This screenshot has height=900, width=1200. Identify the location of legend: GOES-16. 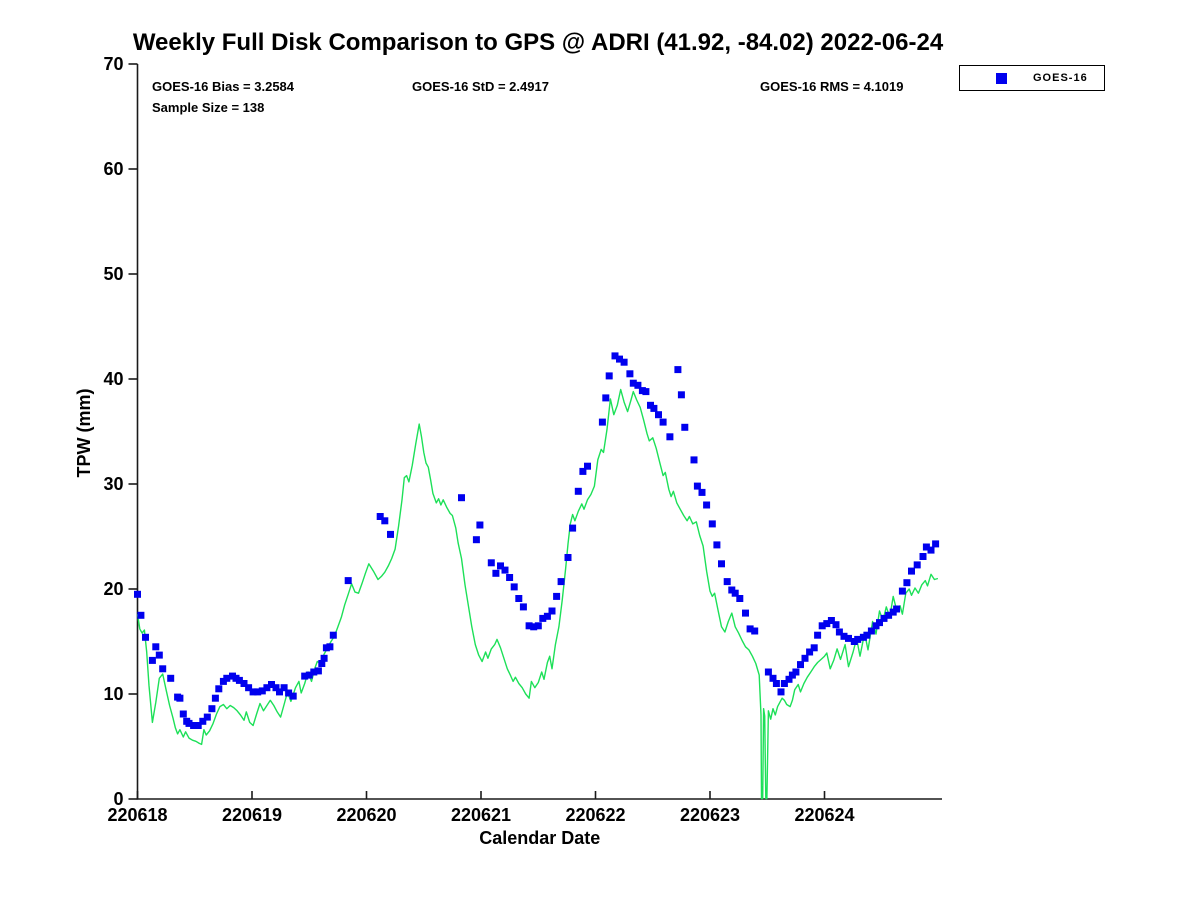
(1032, 78).